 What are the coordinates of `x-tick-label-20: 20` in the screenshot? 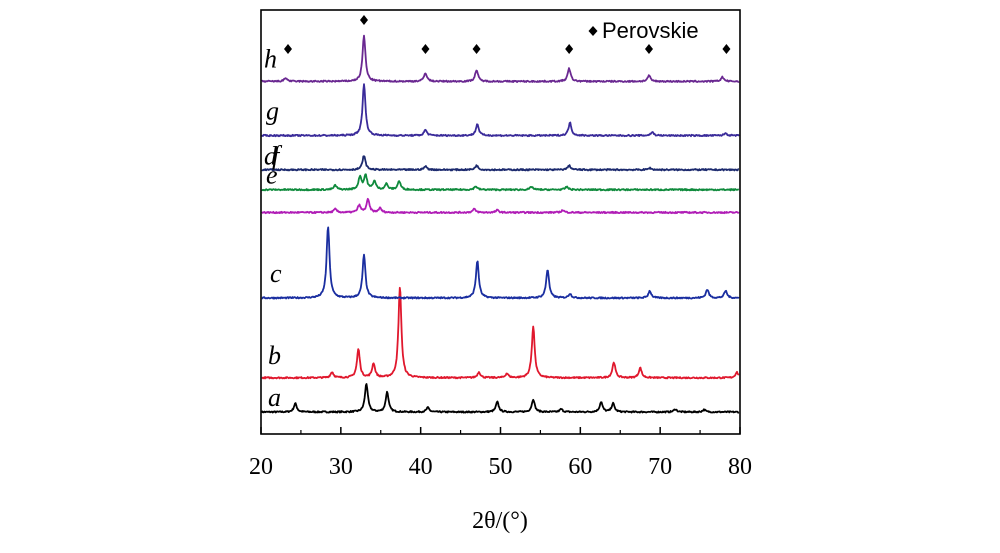 It's located at (261, 467).